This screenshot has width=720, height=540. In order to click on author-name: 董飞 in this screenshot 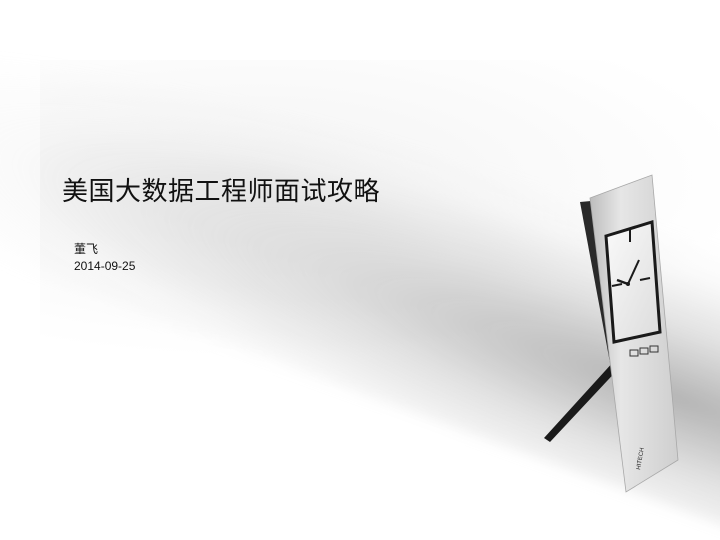, I will do `click(86, 249)`.